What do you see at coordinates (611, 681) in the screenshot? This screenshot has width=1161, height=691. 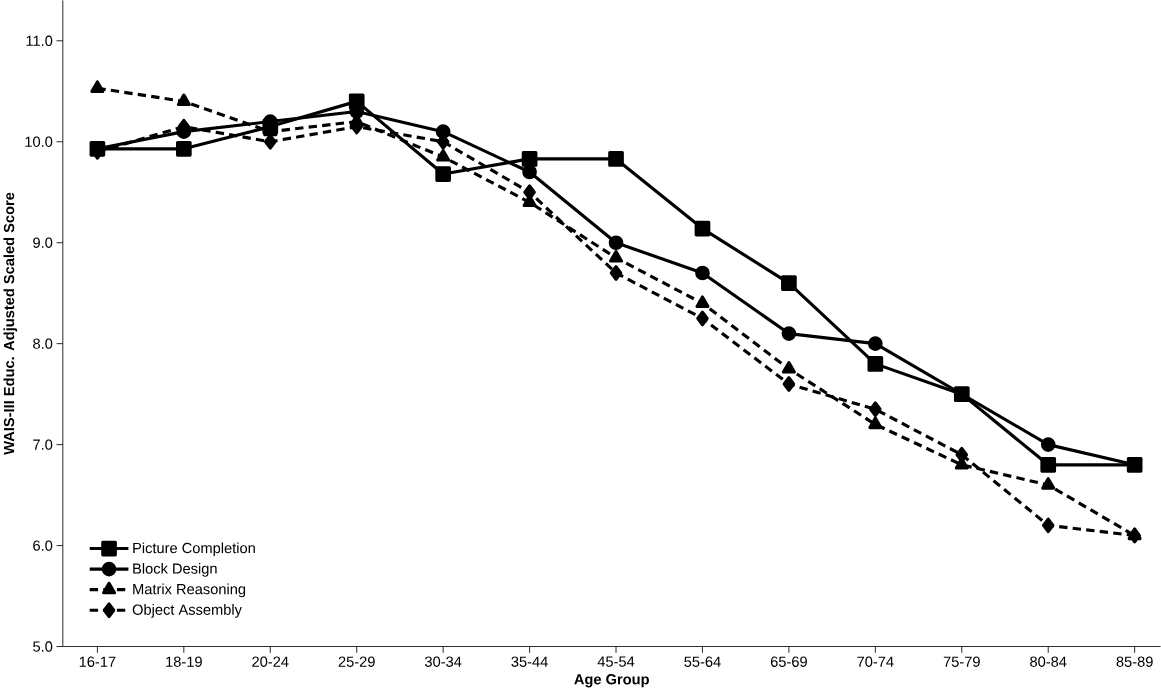 I see `x-axis-title: Age Group` at bounding box center [611, 681].